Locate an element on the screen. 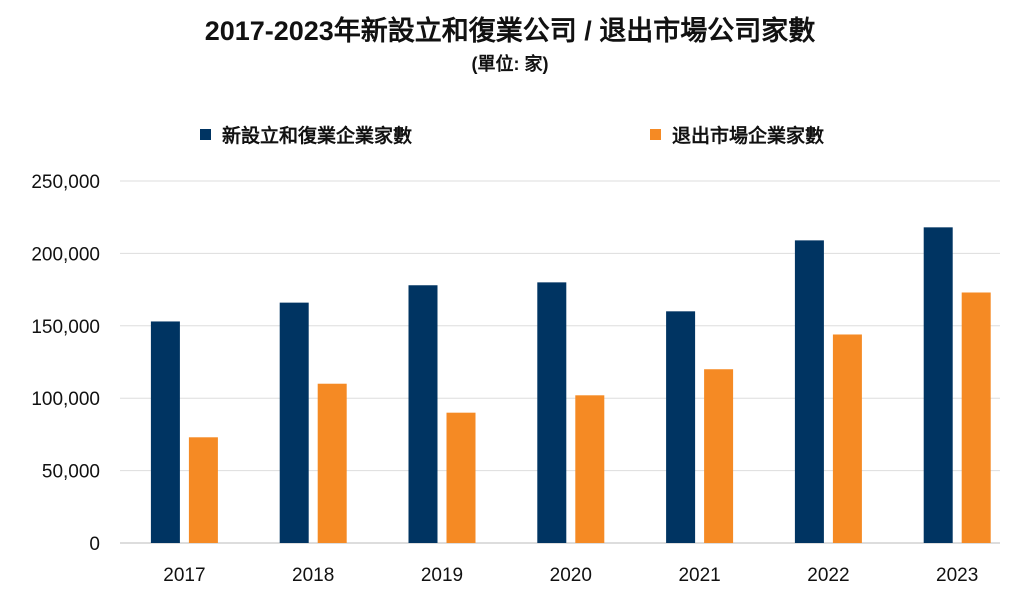 The height and width of the screenshot is (601, 1024). y-axis: 0 50,000 100,000 150,000 200,000 250,000 is located at coordinates (65, 363).